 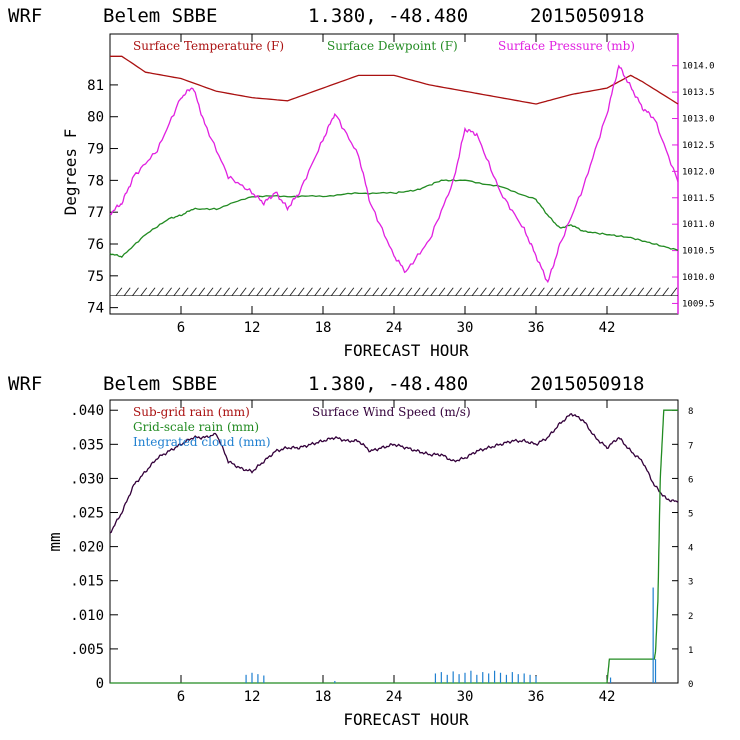 I want to click on header2-coords: 1.380, -48.480, so click(x=388, y=384).